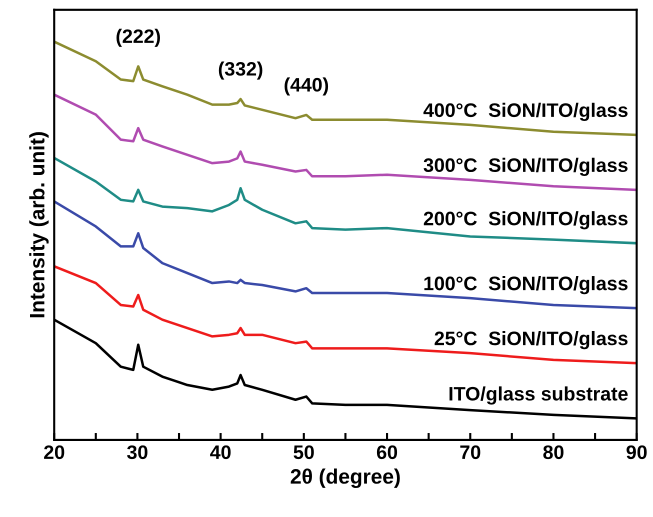 The image size is (653, 517). What do you see at coordinates (137, 452) in the screenshot?
I see `x-tick-label: 30` at bounding box center [137, 452].